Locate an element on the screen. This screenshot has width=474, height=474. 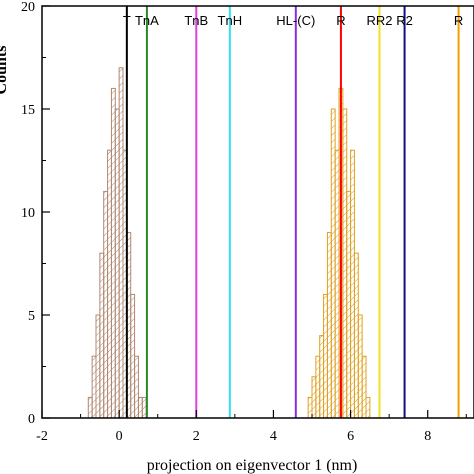
x-tick-label: 4 is located at coordinates (273, 436).